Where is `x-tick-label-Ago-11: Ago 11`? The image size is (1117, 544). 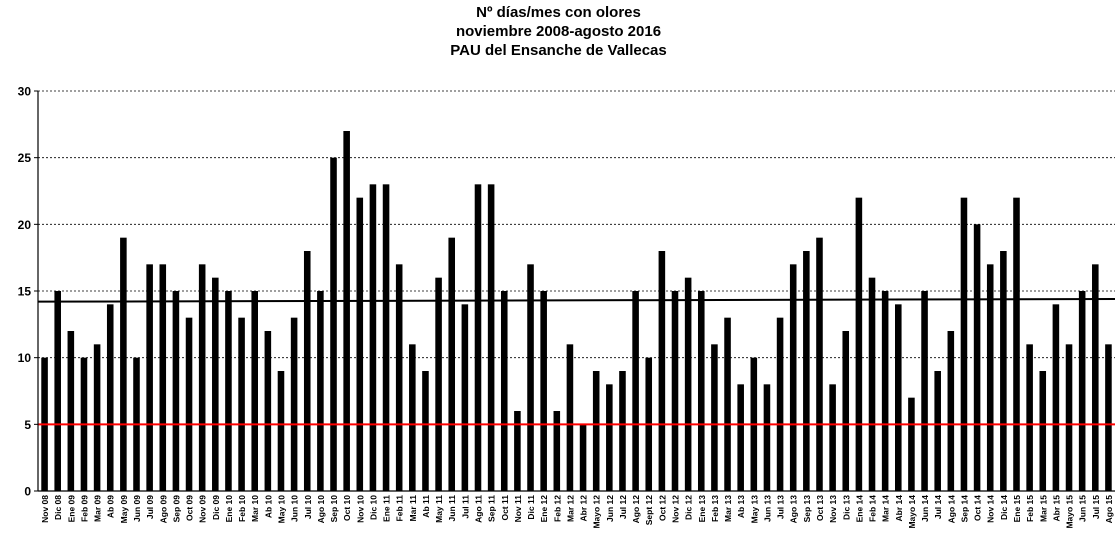
x-tick-label-Ago-11: Ago 11 is located at coordinates (478, 509).